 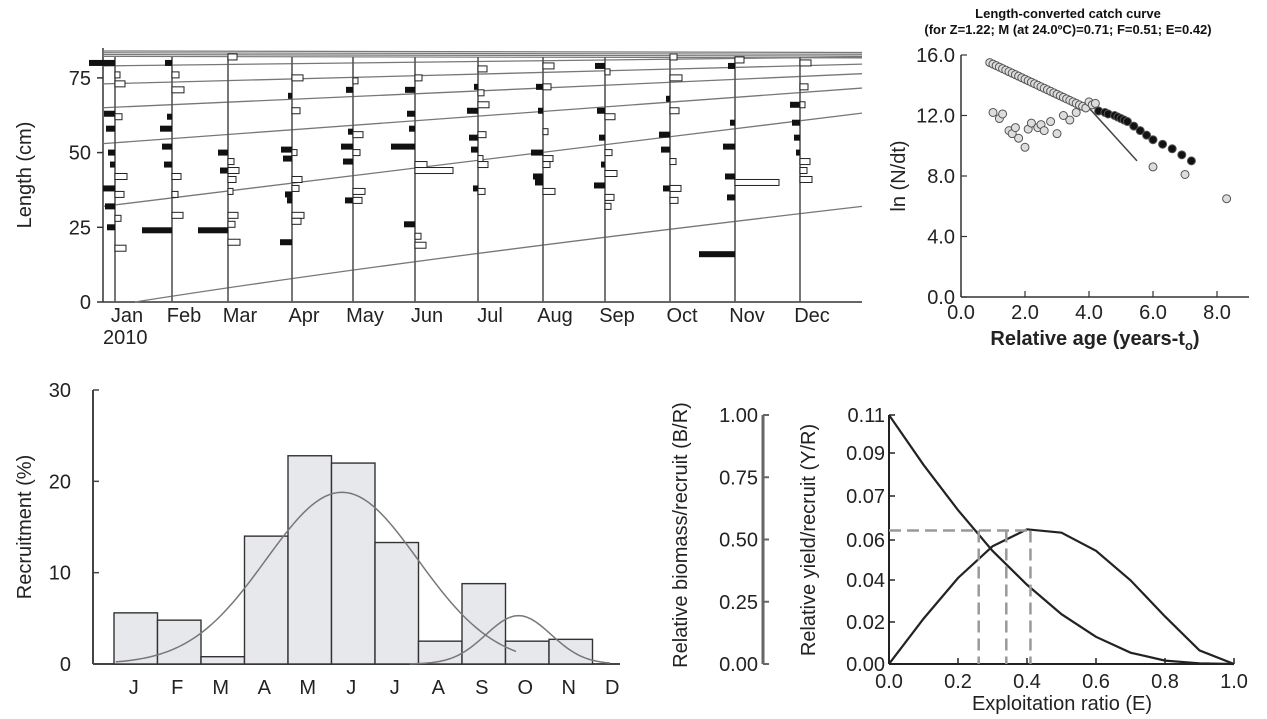 What do you see at coordinates (60, 574) in the screenshot?
I see `y-tick-label: 10` at bounding box center [60, 574].